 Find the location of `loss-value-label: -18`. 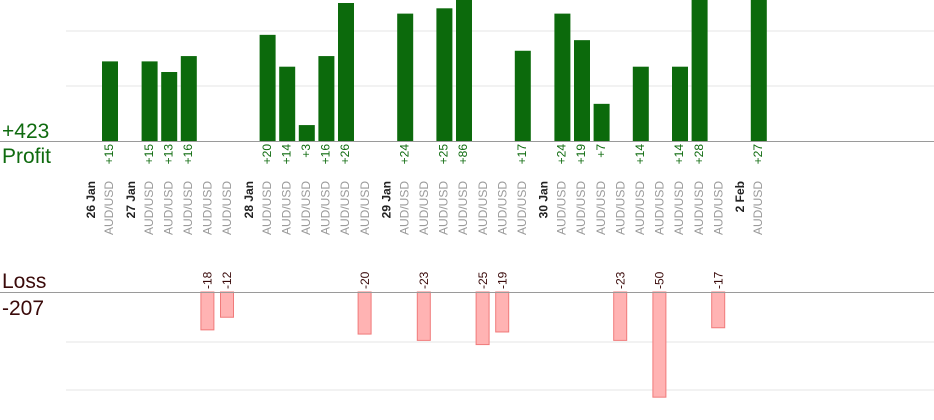

loss-value-label: -18 is located at coordinates (208, 280).